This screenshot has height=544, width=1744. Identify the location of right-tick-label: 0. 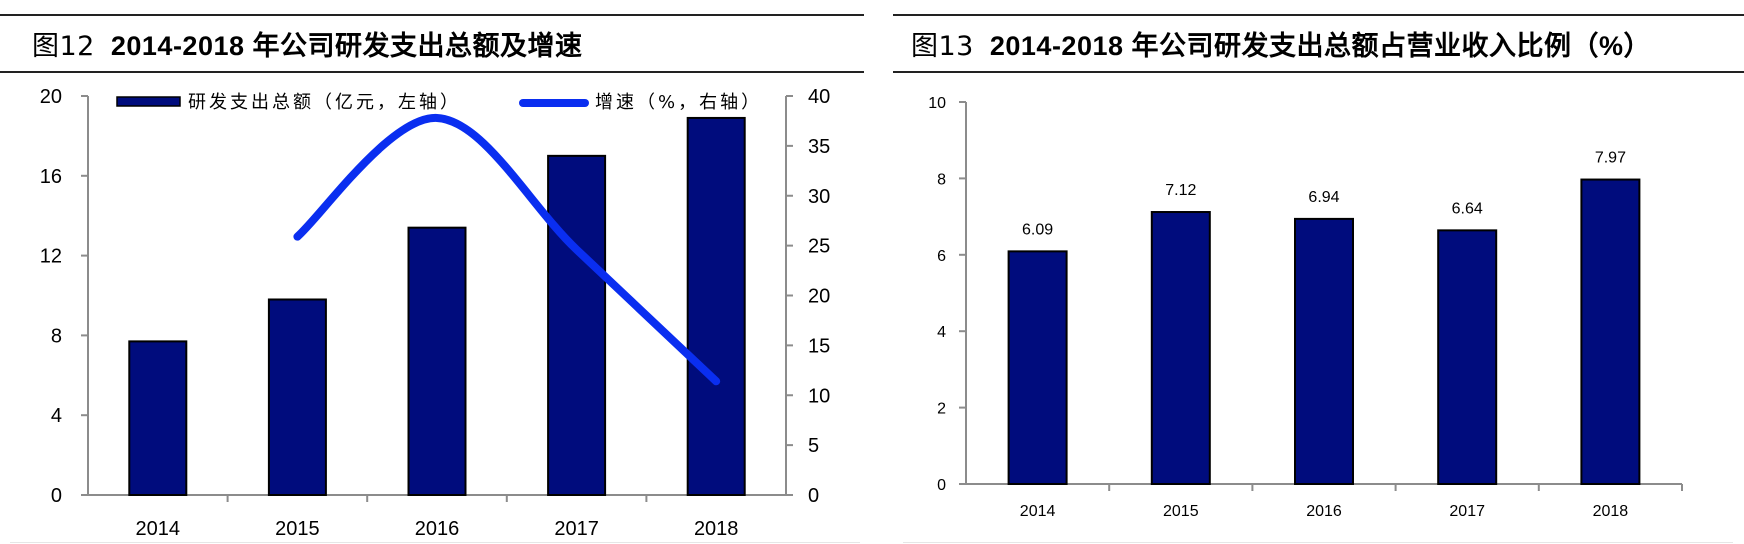
(813, 496).